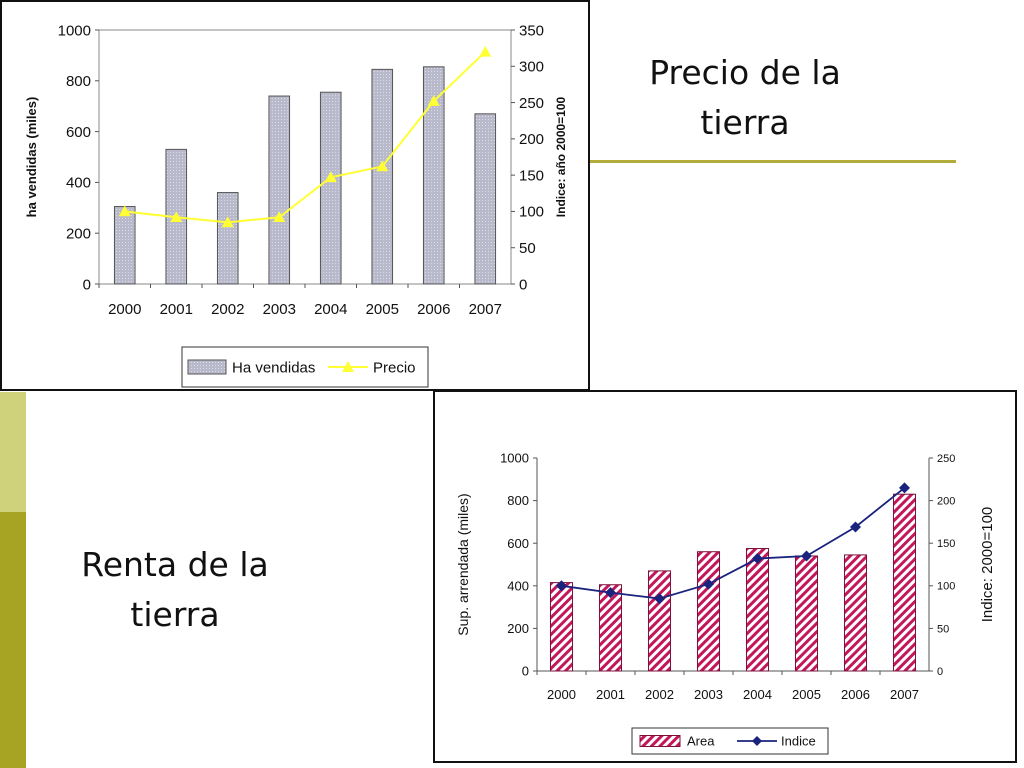  What do you see at coordinates (745, 122) in the screenshot?
I see `title-precio-line-2: tierra` at bounding box center [745, 122].